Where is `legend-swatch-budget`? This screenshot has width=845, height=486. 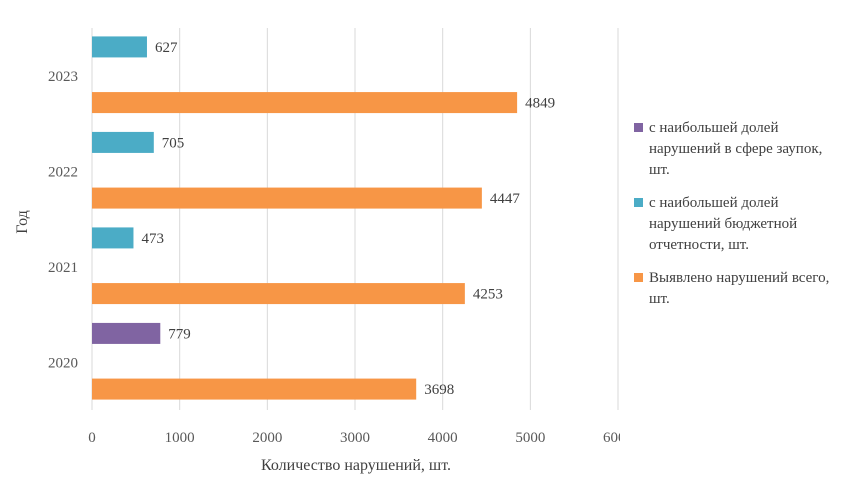 legend-swatch-budget is located at coordinates (638, 202).